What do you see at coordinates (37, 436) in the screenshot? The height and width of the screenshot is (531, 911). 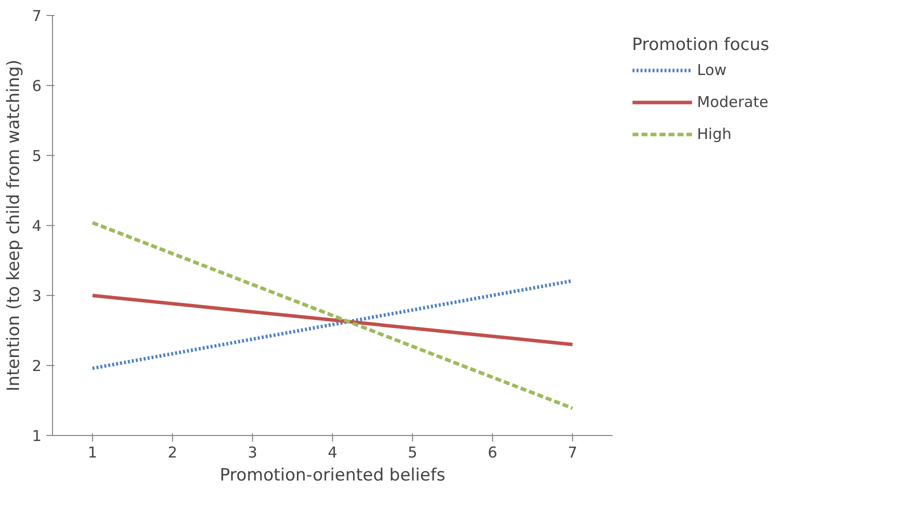 I see `y-tick-label: 1` at bounding box center [37, 436].